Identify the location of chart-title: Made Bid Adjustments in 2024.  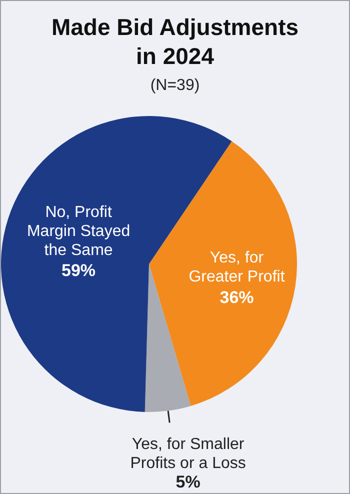
(175, 42).